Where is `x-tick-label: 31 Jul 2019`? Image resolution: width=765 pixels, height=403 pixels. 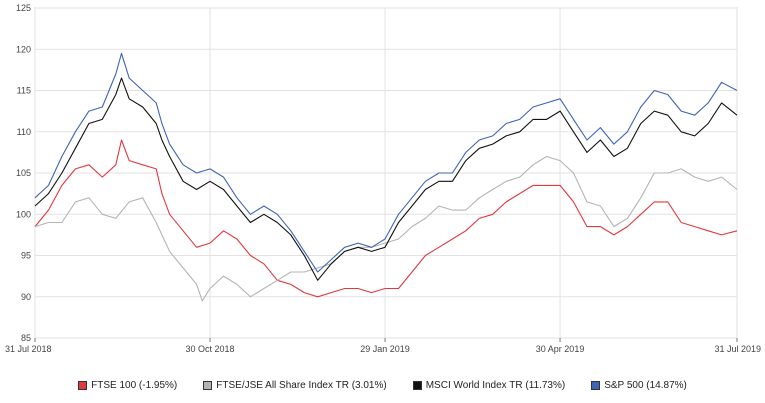 x-tick-label: 31 Jul 2019 is located at coordinates (737, 349).